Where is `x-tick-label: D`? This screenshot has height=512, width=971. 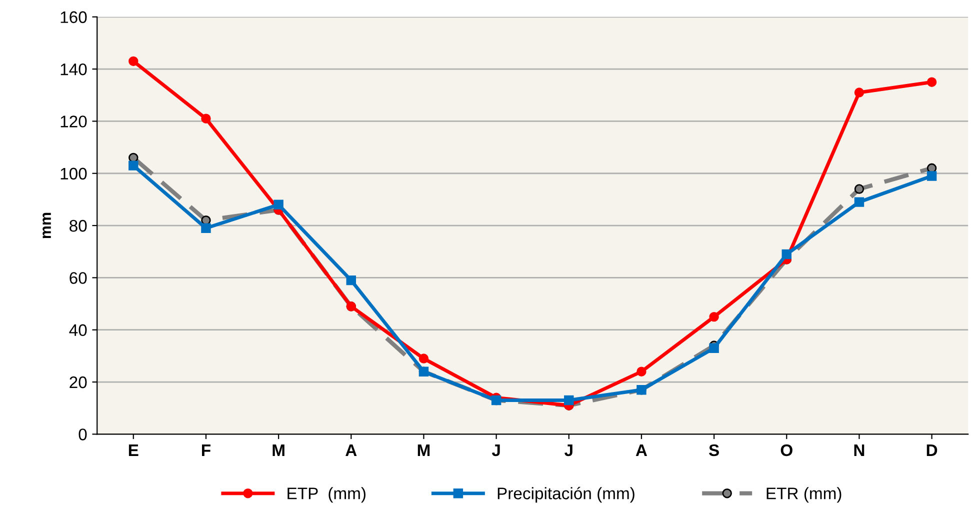 x-tick-label: D is located at coordinates (932, 450).